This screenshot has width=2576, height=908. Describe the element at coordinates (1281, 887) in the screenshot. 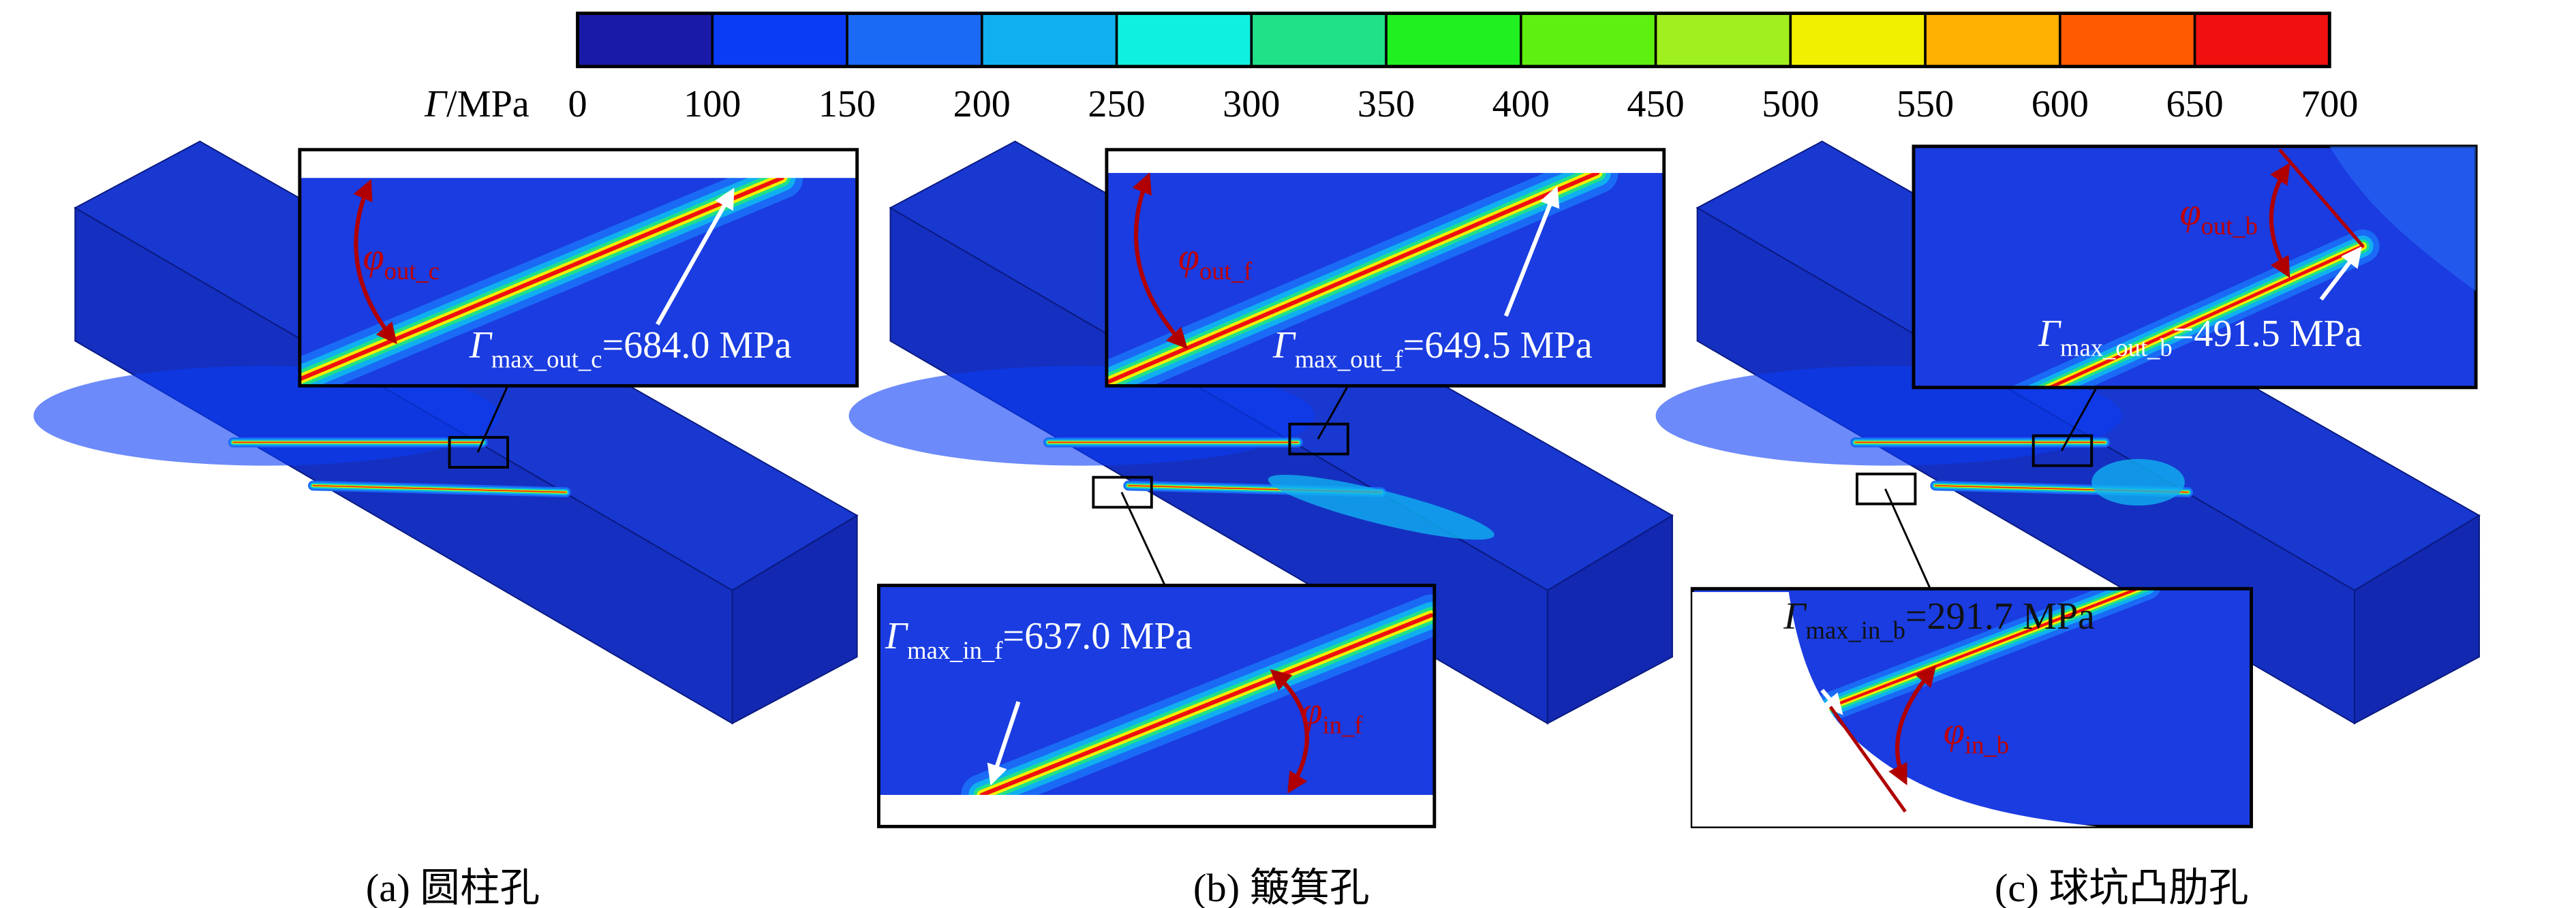

I see `panel-caption: (b) 簸箕孔` at that location.